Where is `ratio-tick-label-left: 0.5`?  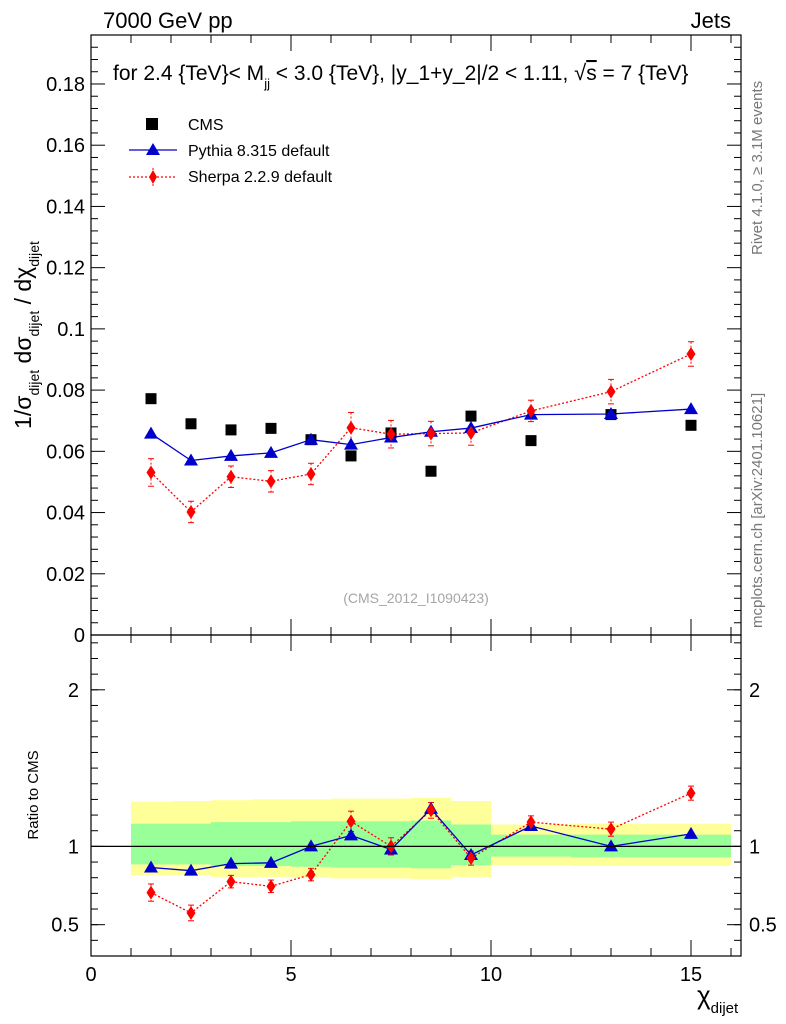
ratio-tick-label-left: 0.5 is located at coordinates (65, 926).